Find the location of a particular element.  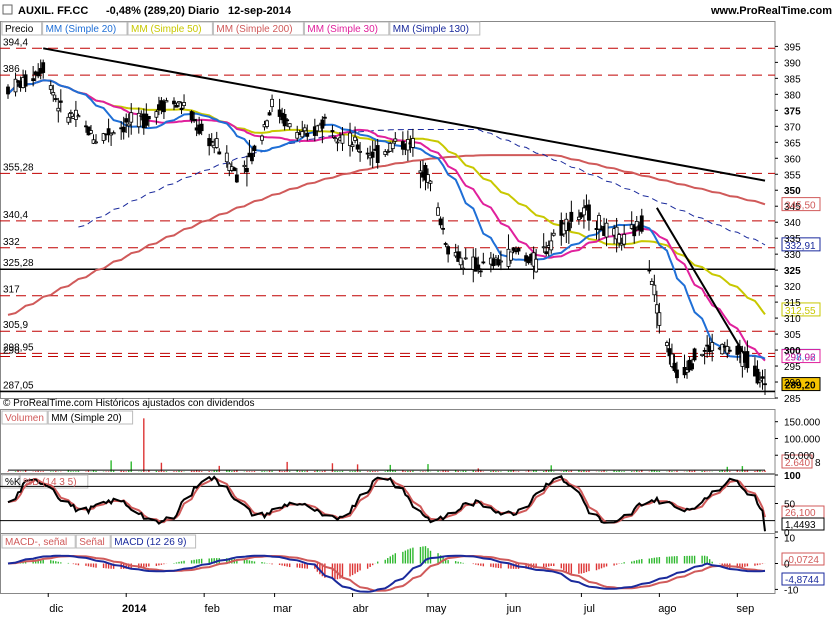

volume-panel is located at coordinates (388, 442).